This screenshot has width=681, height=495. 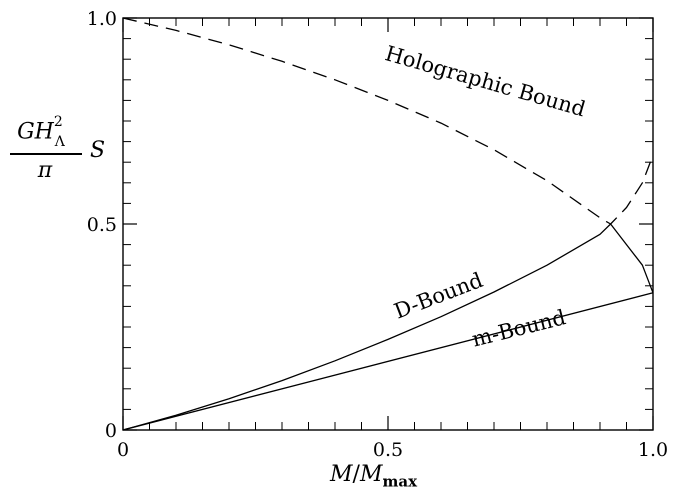 What do you see at coordinates (519, 328) in the screenshot?
I see `curve-label-m-bound: m-Bound` at bounding box center [519, 328].